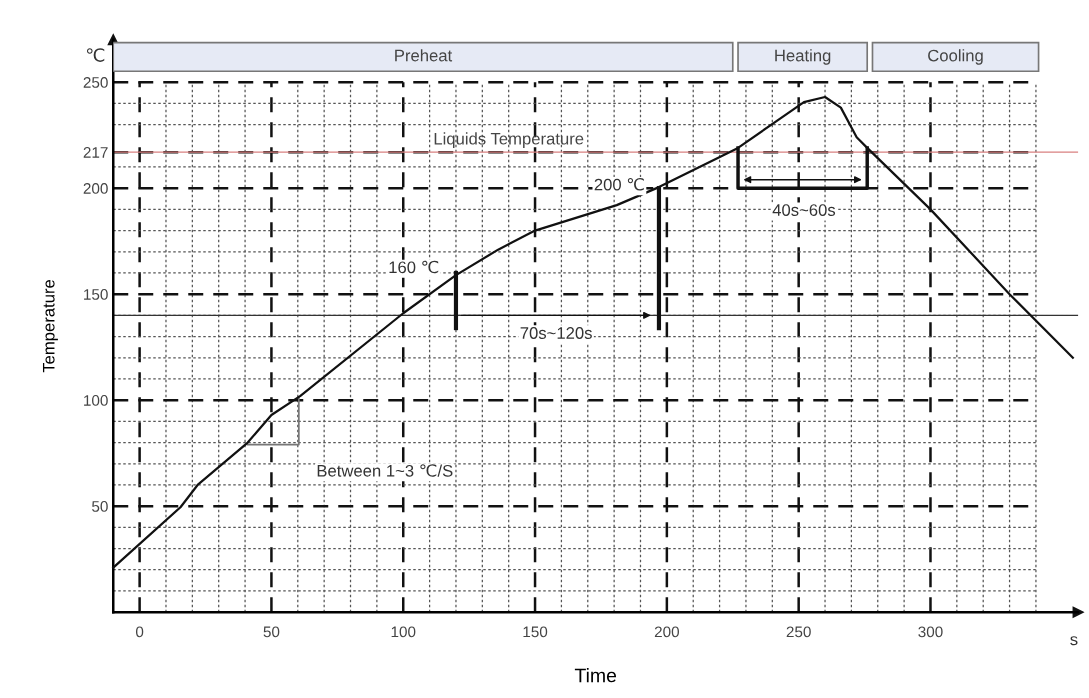  I want to click on y-tick-label: 150, so click(96, 294).